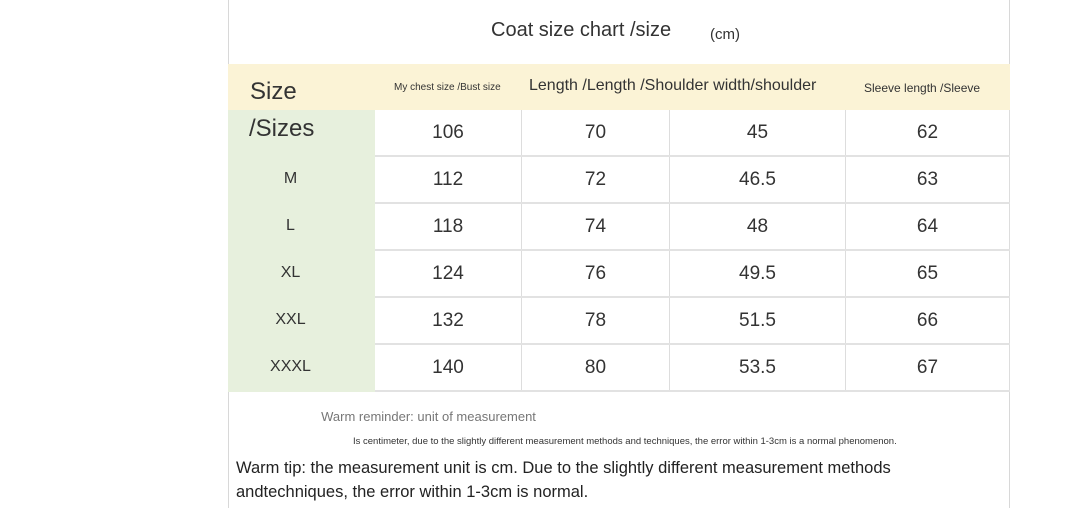 This screenshot has width=1080, height=508. Describe the element at coordinates (447, 87) in the screenshot. I see `header-chest: My chest size /Bust size` at that location.